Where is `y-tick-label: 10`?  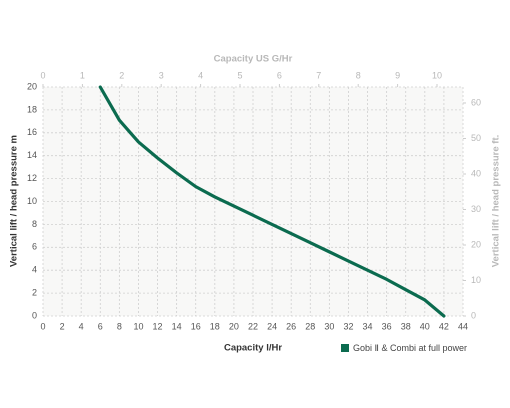 y-tick-label: 10 is located at coordinates (32, 201).